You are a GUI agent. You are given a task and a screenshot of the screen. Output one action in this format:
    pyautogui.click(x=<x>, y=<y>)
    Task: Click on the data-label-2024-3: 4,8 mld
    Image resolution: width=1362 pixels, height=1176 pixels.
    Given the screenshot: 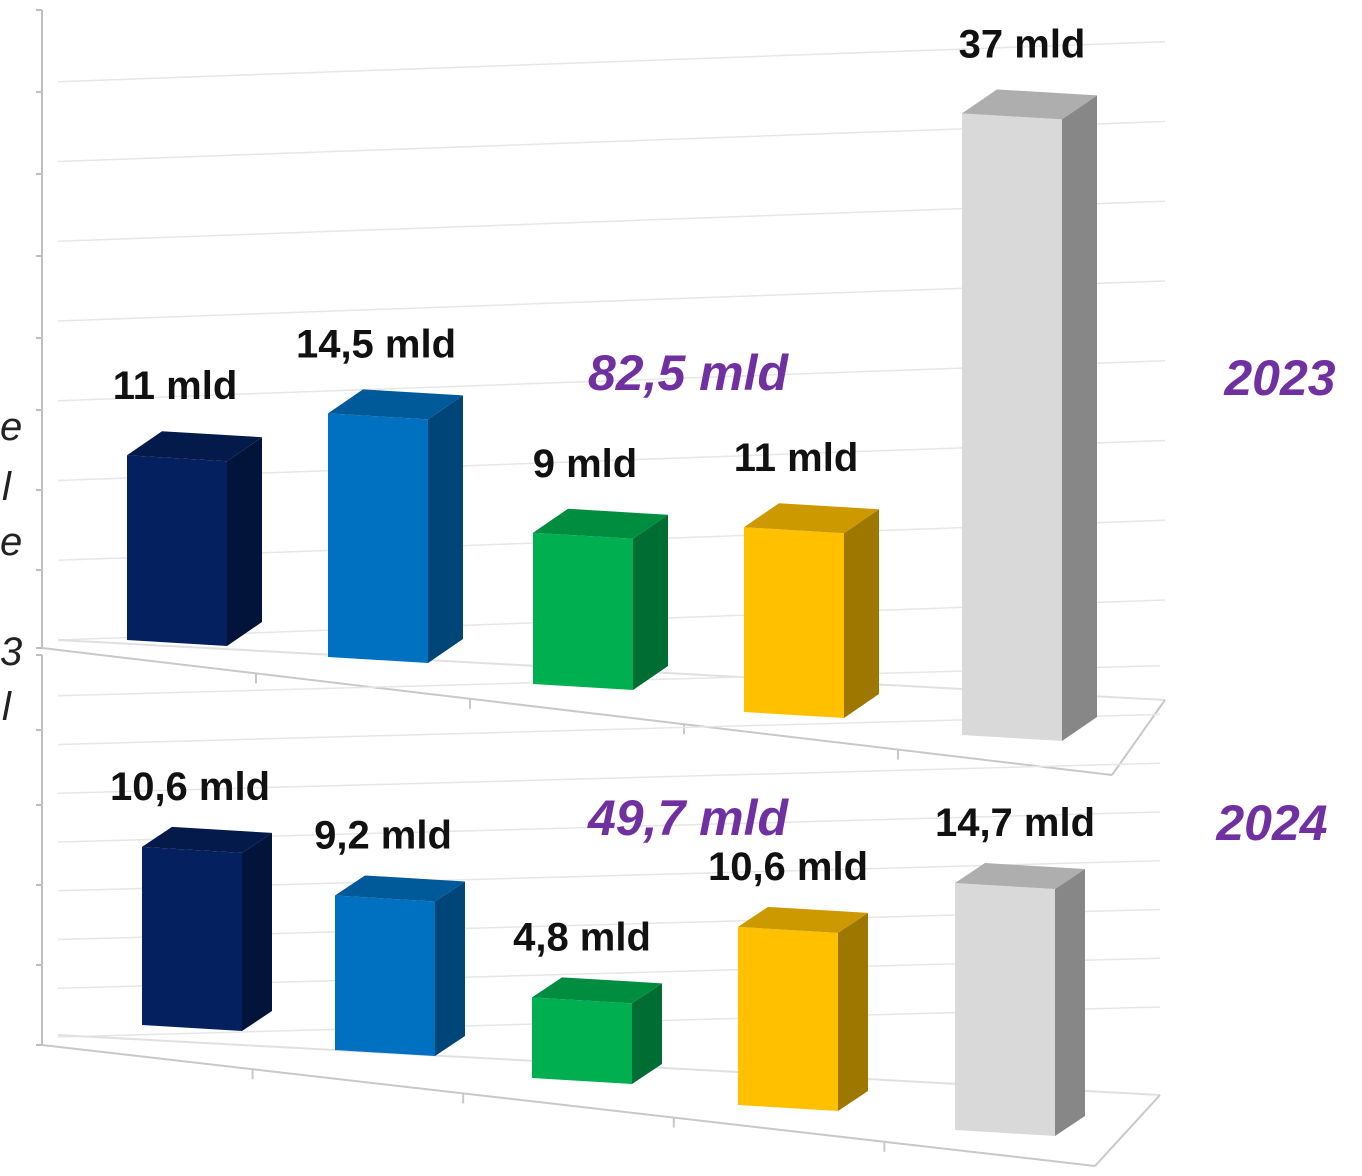 What is the action you would take?
    pyautogui.click(x=582, y=937)
    